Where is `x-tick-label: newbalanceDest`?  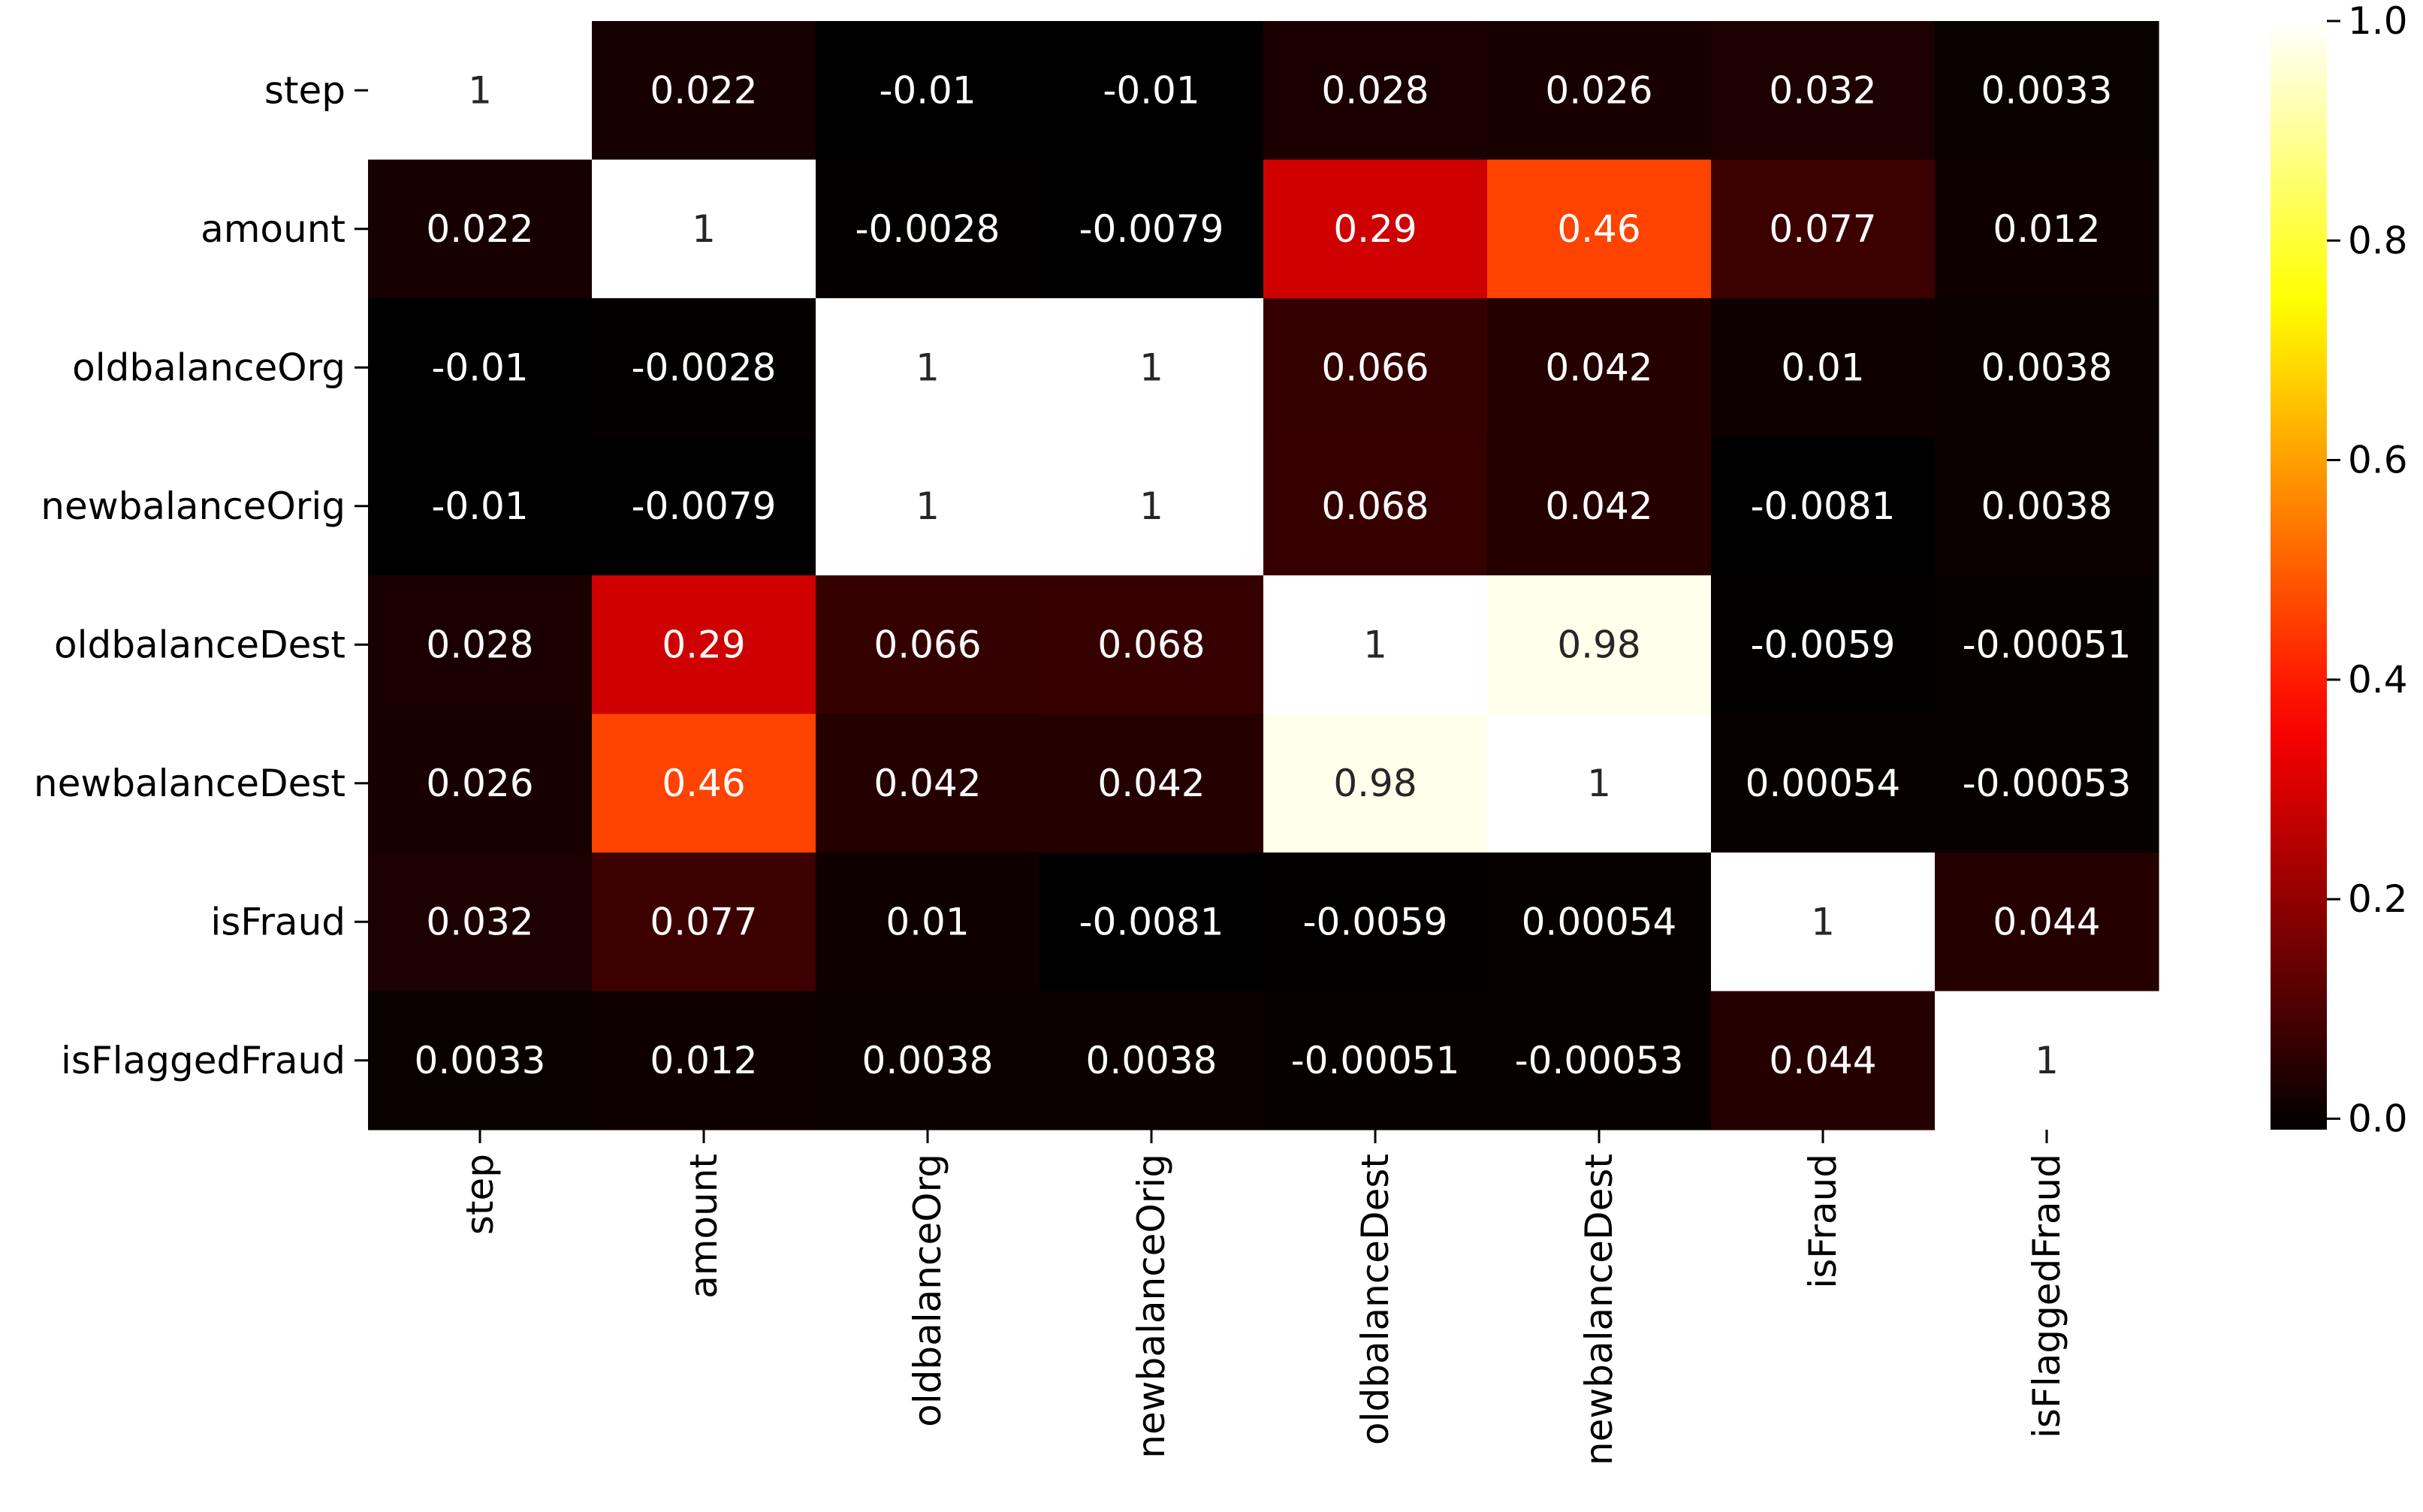
x-tick-label: newbalanceDest is located at coordinates (1599, 1309).